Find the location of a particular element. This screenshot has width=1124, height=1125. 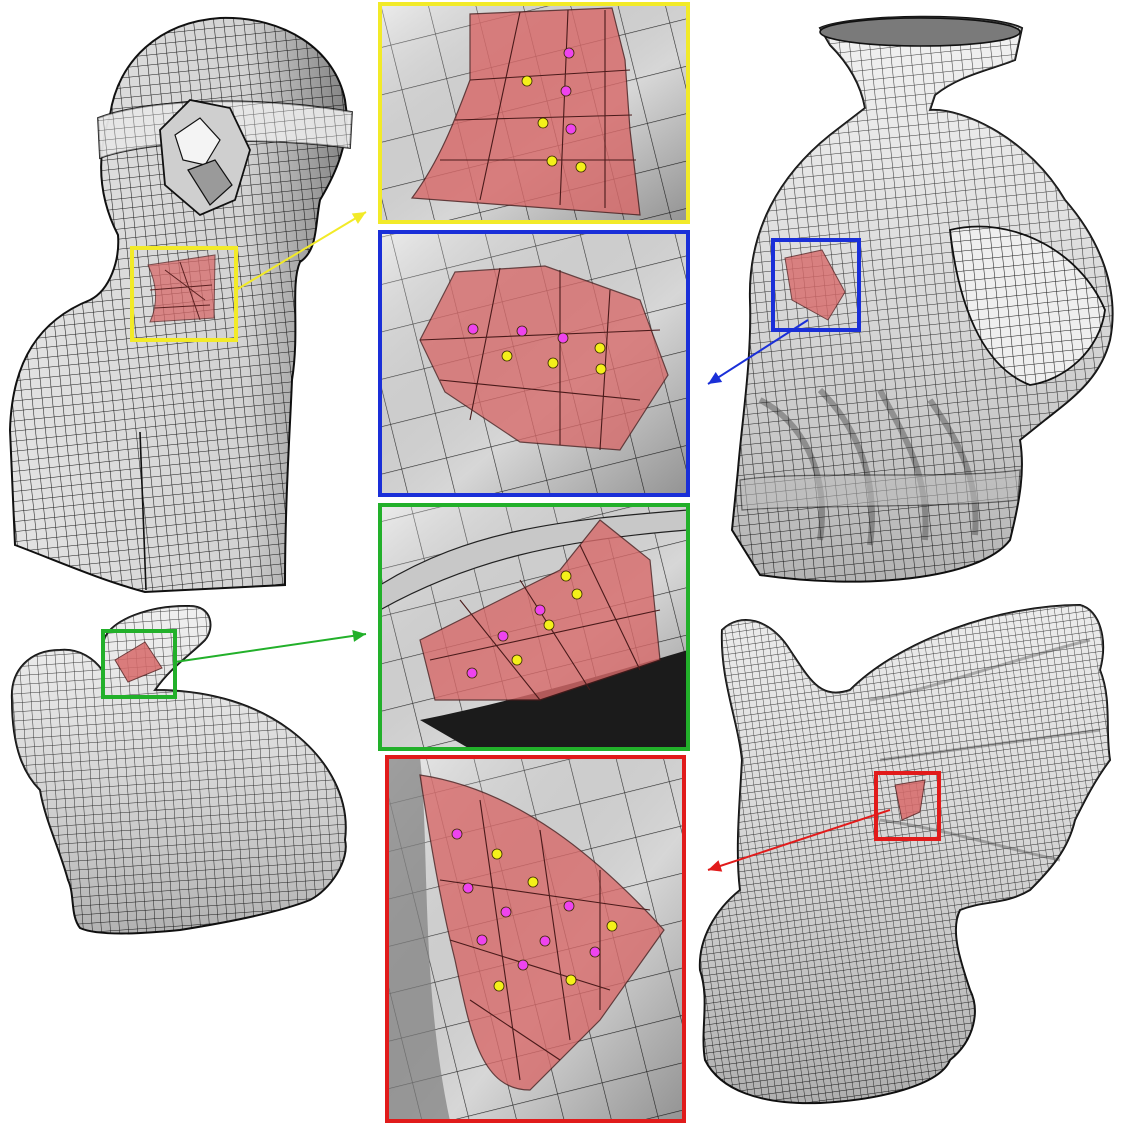

zoom-panel-blue is located at coordinates (534, 363).